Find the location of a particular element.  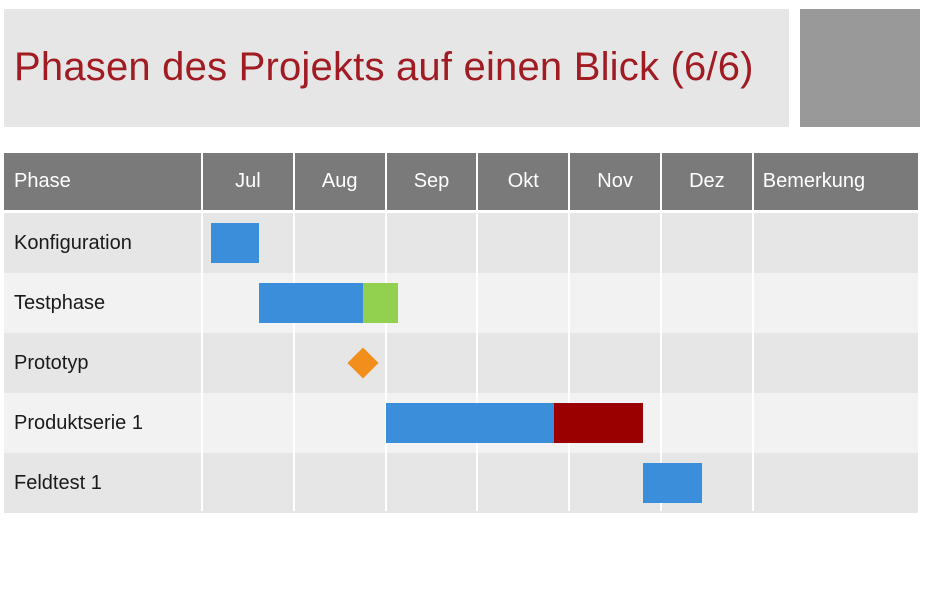

row-label: Prototyp is located at coordinates (51, 363).